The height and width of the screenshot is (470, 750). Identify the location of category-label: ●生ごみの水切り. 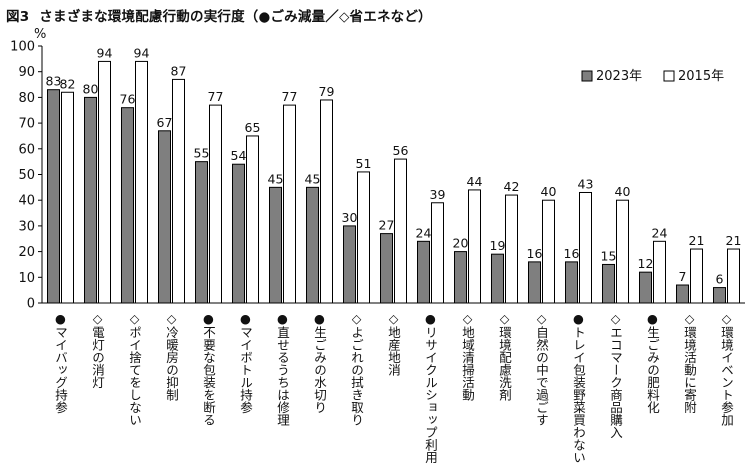
(319, 362).